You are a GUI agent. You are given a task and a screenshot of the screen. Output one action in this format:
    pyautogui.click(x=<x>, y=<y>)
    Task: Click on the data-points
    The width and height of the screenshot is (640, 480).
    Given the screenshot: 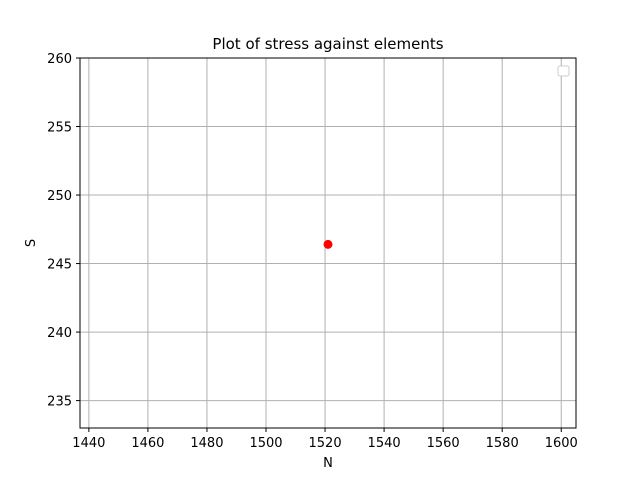 What is the action you would take?
    pyautogui.click(x=328, y=244)
    